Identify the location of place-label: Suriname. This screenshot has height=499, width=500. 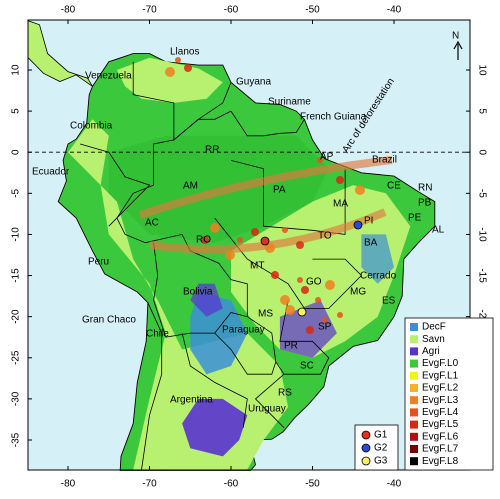
(289, 102).